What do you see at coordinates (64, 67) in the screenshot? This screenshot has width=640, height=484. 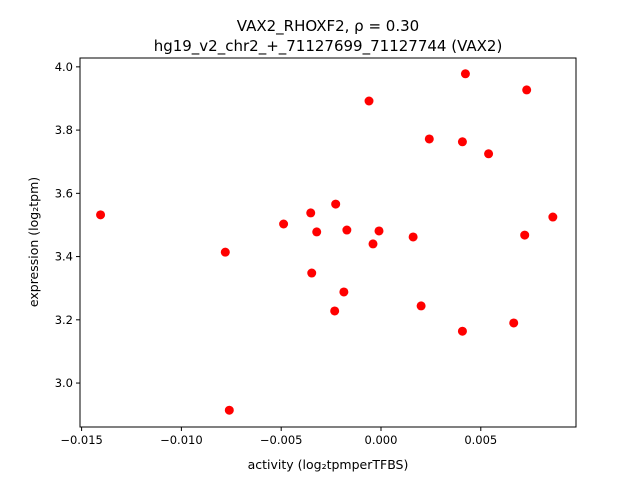 I see `y-tick-label: 4.0` at bounding box center [64, 67].